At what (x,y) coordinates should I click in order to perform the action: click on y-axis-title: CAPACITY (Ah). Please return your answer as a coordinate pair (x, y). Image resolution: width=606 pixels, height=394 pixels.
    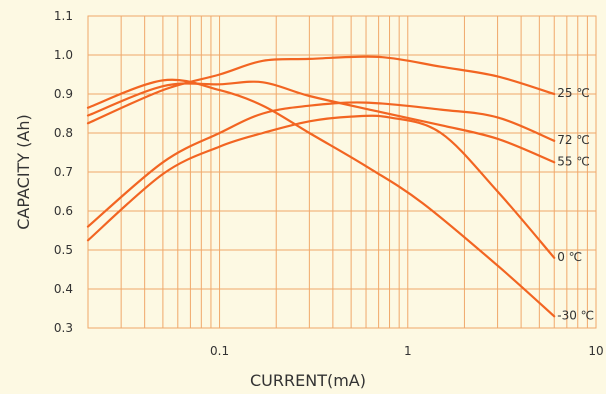
    Looking at the image, I should click on (23, 172).